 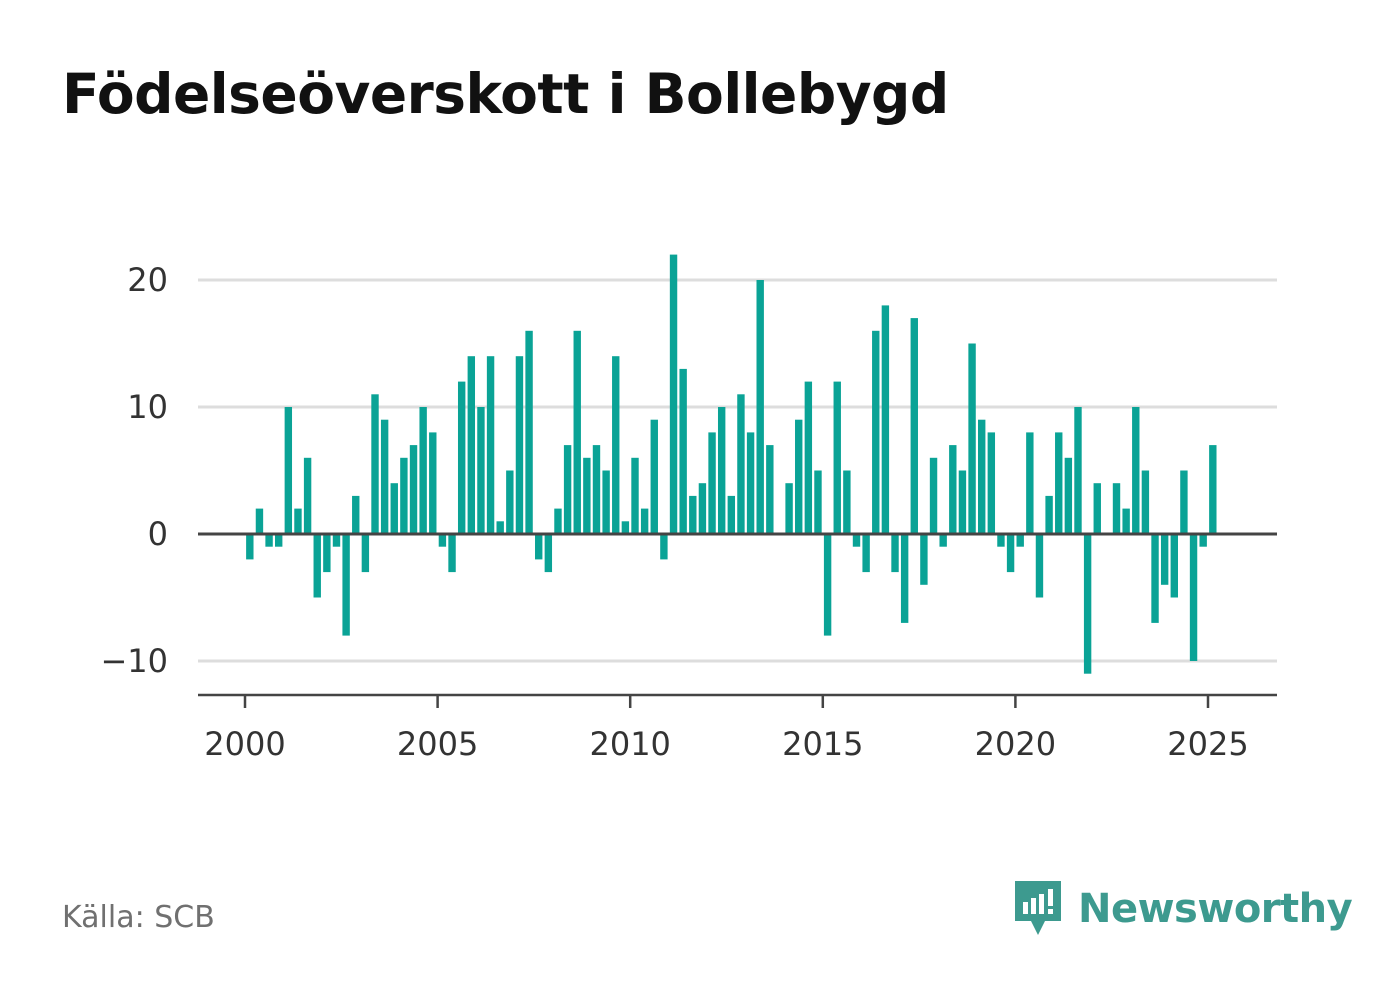 I want to click on x-tick-label: 2010, so click(x=629, y=744).